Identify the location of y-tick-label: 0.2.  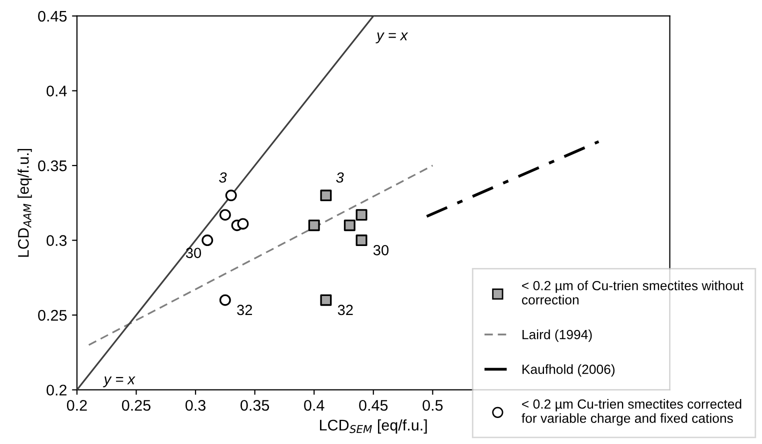
(56, 390).